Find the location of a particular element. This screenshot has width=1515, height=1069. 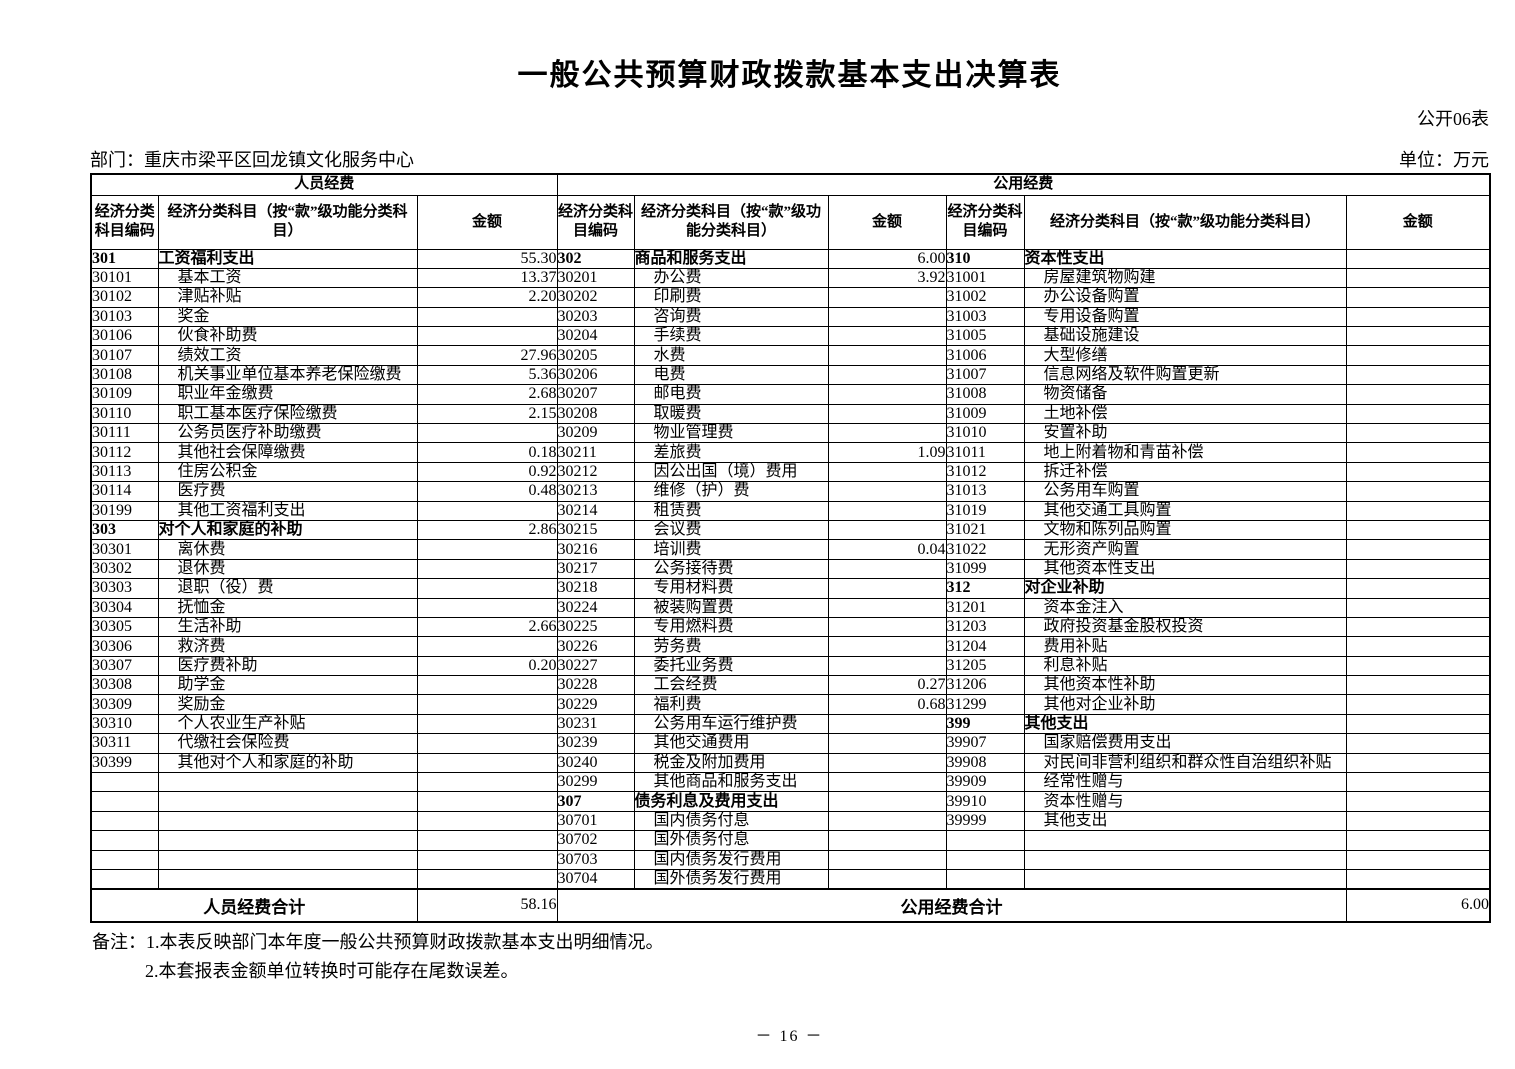

code-cell: 31006 is located at coordinates (985, 355).